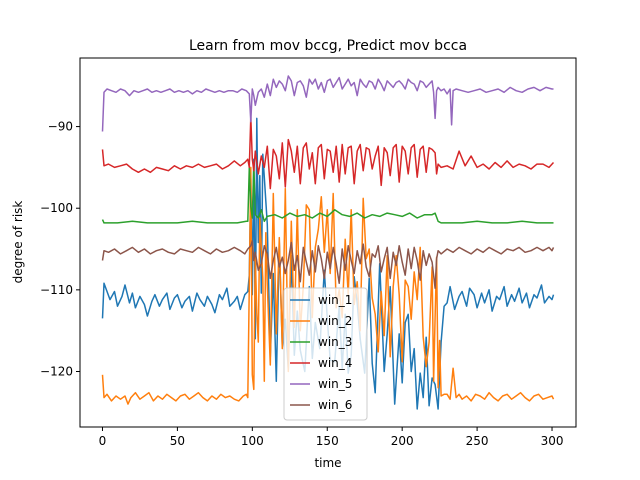  I want to click on x-tick-label: 50, so click(177, 441).